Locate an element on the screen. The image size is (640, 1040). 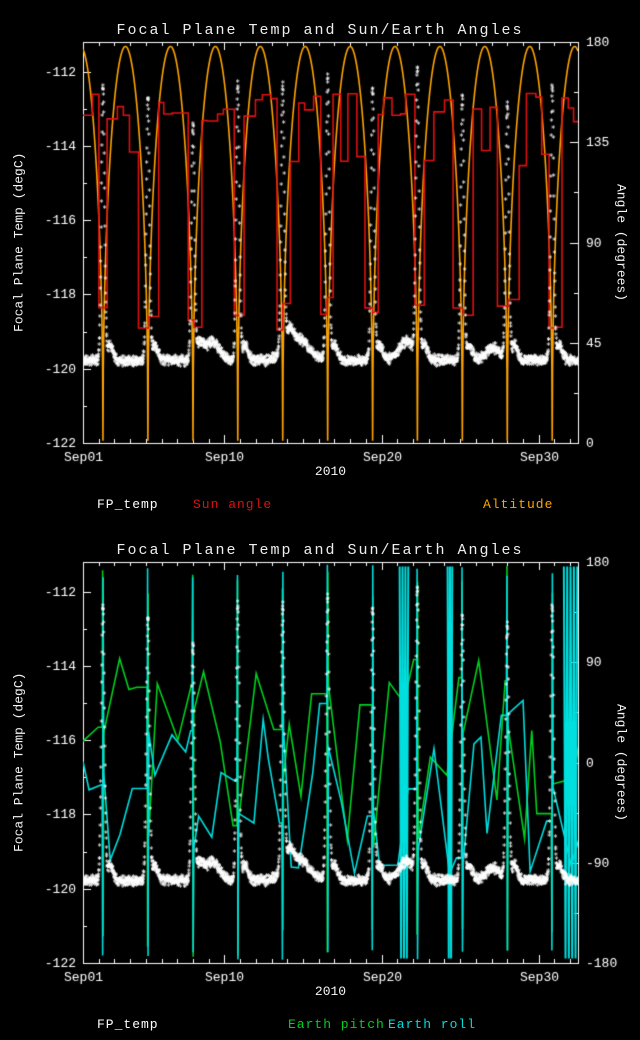
legend-item-sun-angle: Sun angle is located at coordinates (233, 504).